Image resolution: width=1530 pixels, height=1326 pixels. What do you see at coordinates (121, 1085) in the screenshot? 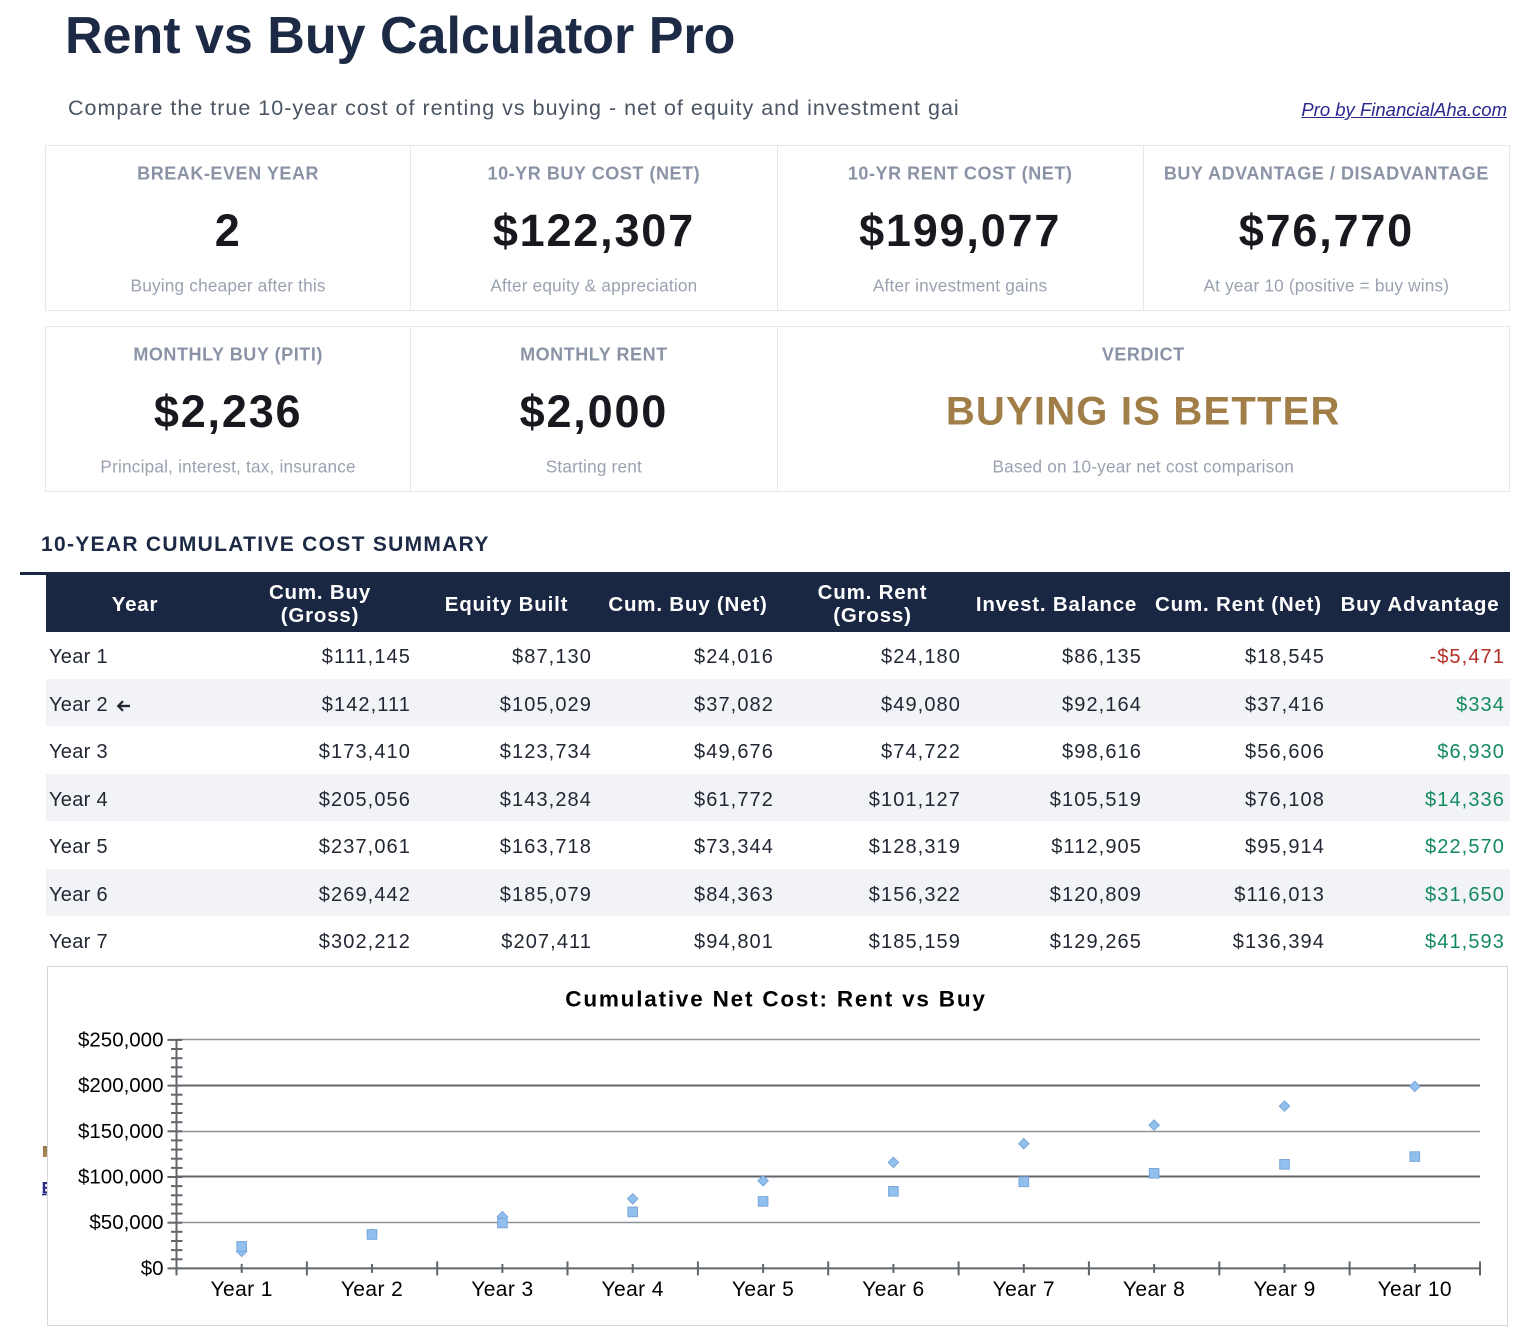
I see `svg-text: $200,000` at bounding box center [121, 1085].